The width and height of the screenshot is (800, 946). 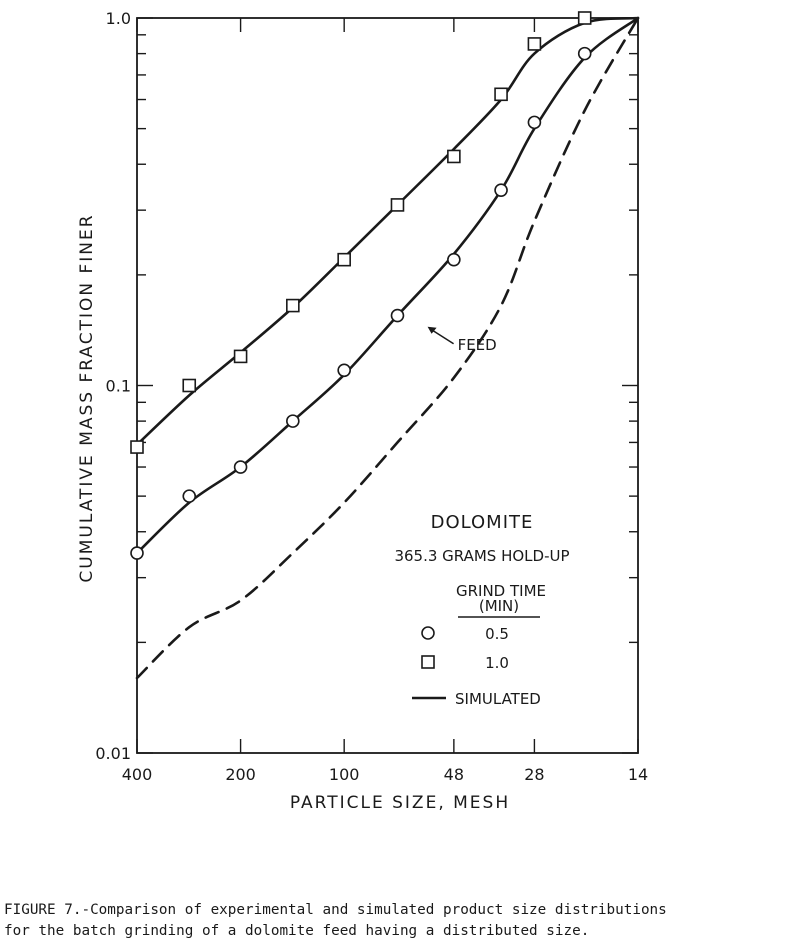 I want to click on feed-pointer-arrow, so click(x=432, y=330).